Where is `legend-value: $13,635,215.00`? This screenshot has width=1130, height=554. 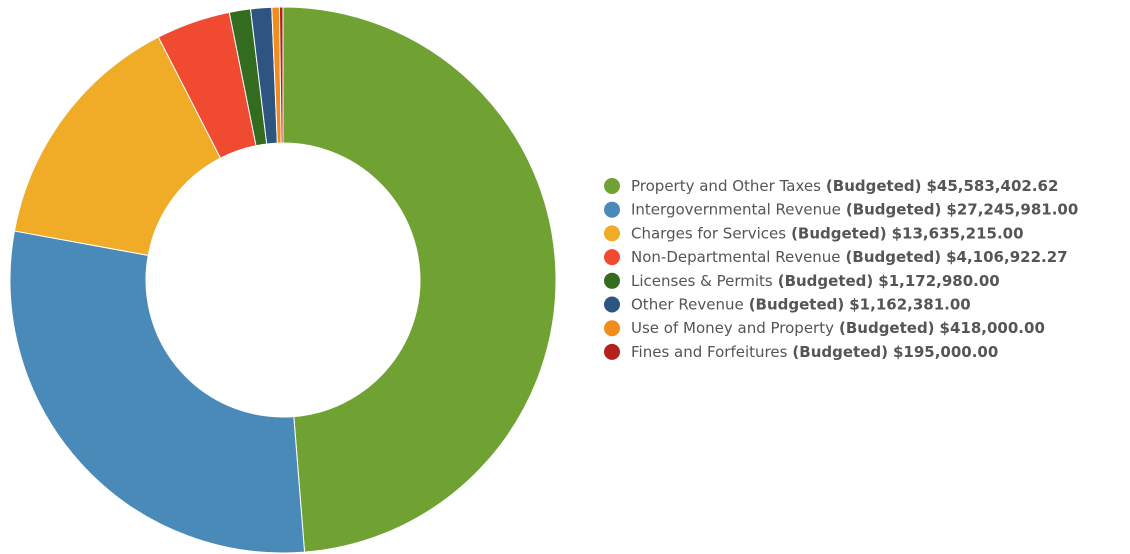
legend-value: $13,635,215.00 is located at coordinates (958, 233).